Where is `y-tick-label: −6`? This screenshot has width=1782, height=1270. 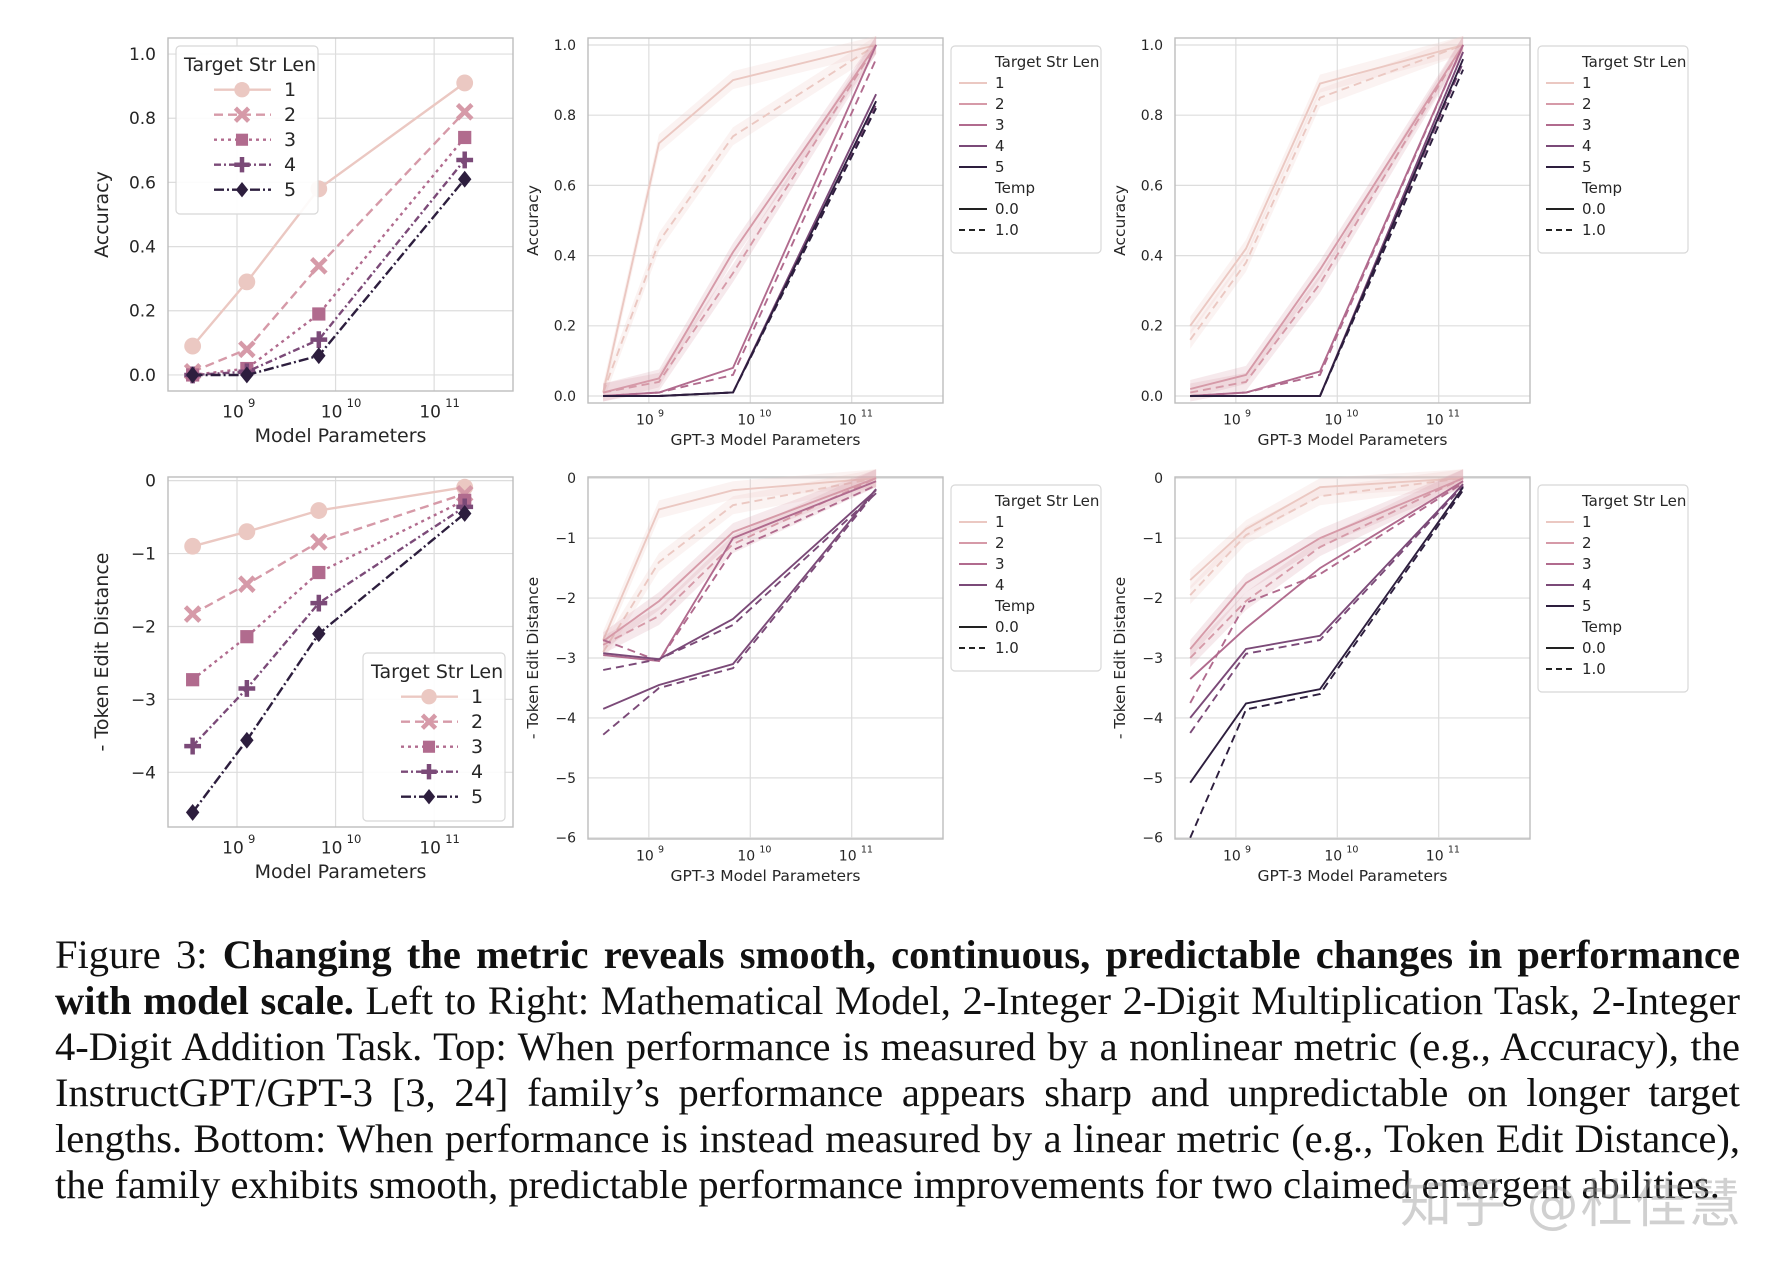 y-tick-label: −6 is located at coordinates (565, 839).